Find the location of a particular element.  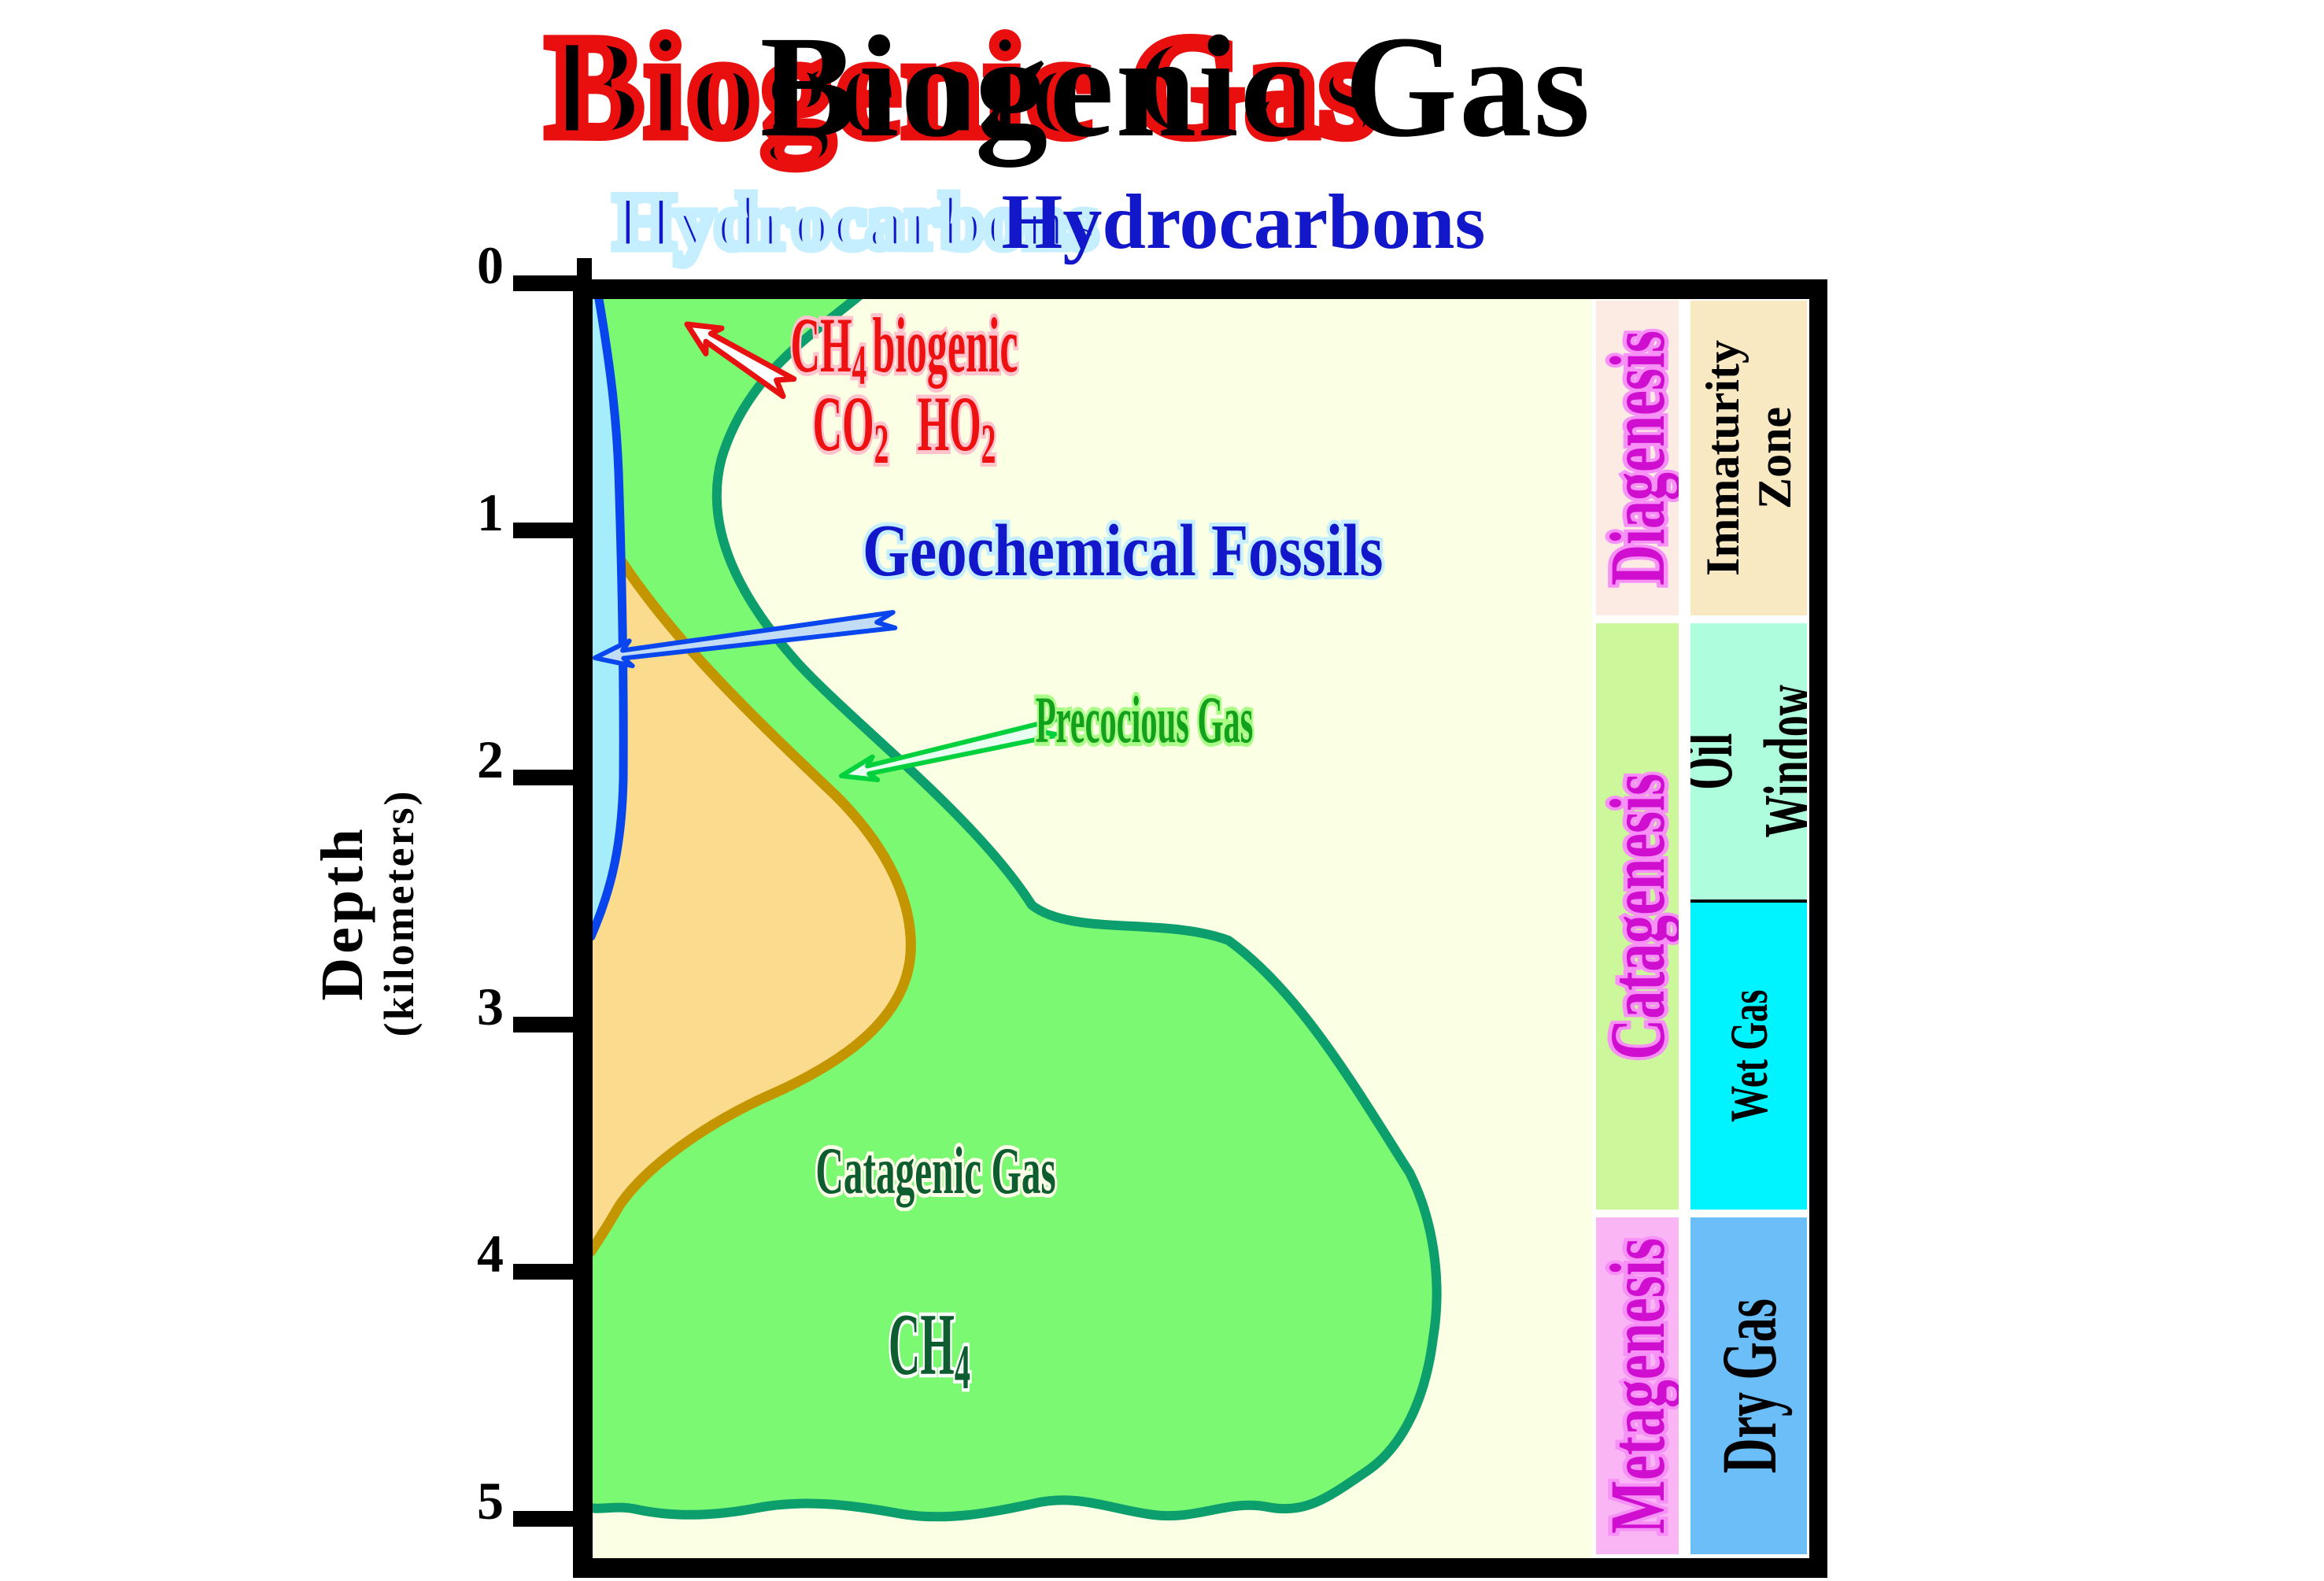

zone-band-wet-gas: Wet Gas is located at coordinates (1748, 1056).